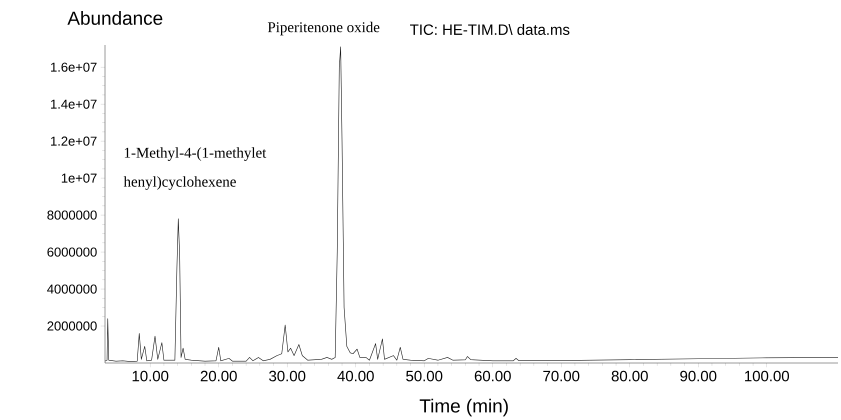 This screenshot has width=841, height=420. What do you see at coordinates (79, 178) in the screenshot?
I see `y-tick-label: 1e+07` at bounding box center [79, 178].